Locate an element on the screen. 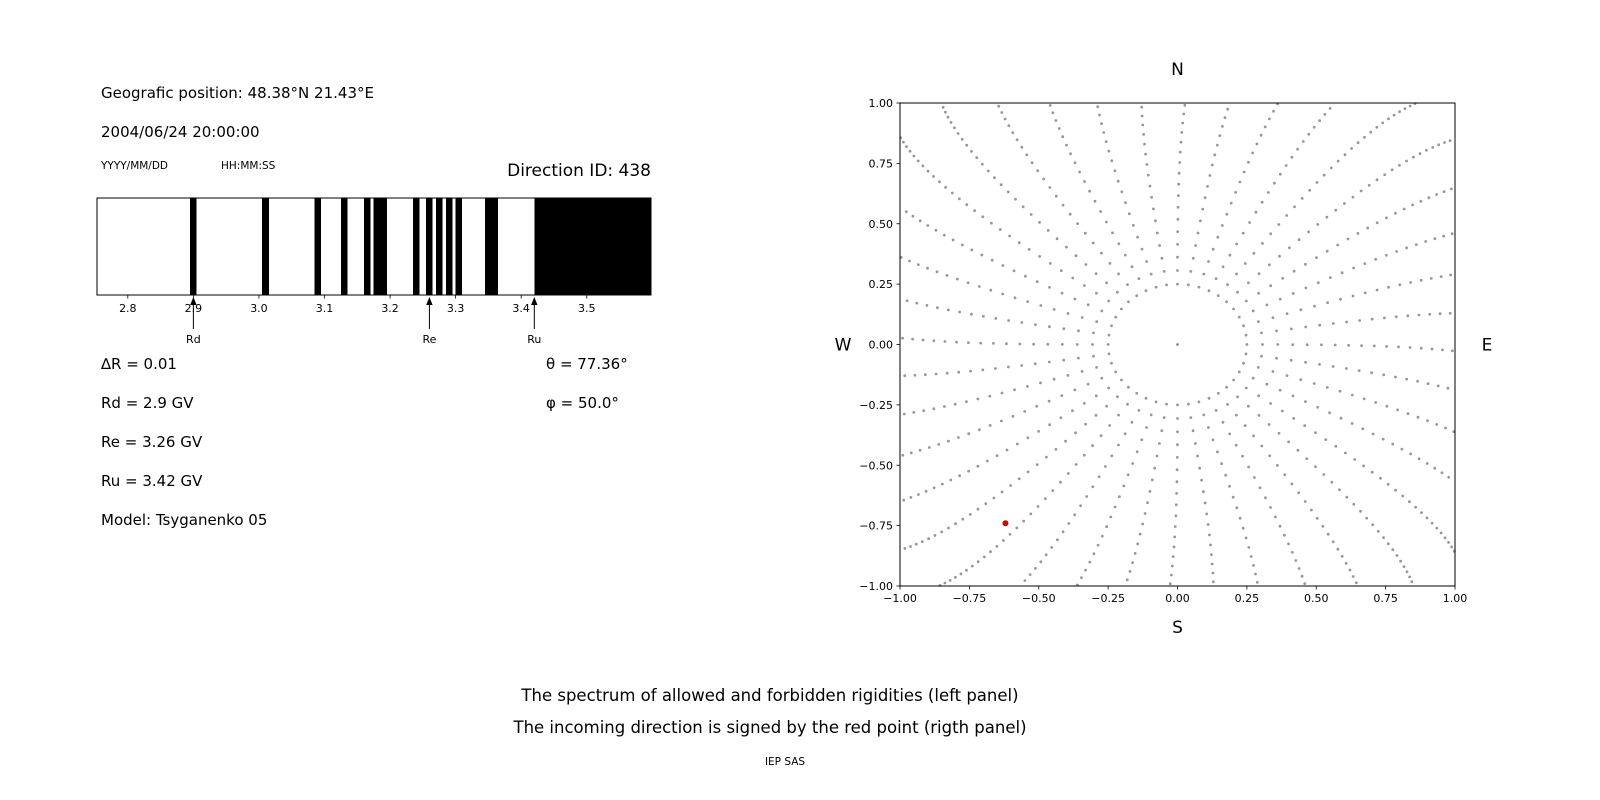 Image resolution: width=1600 pixels, height=800 pixels. compass-label-west: W is located at coordinates (843, 346).